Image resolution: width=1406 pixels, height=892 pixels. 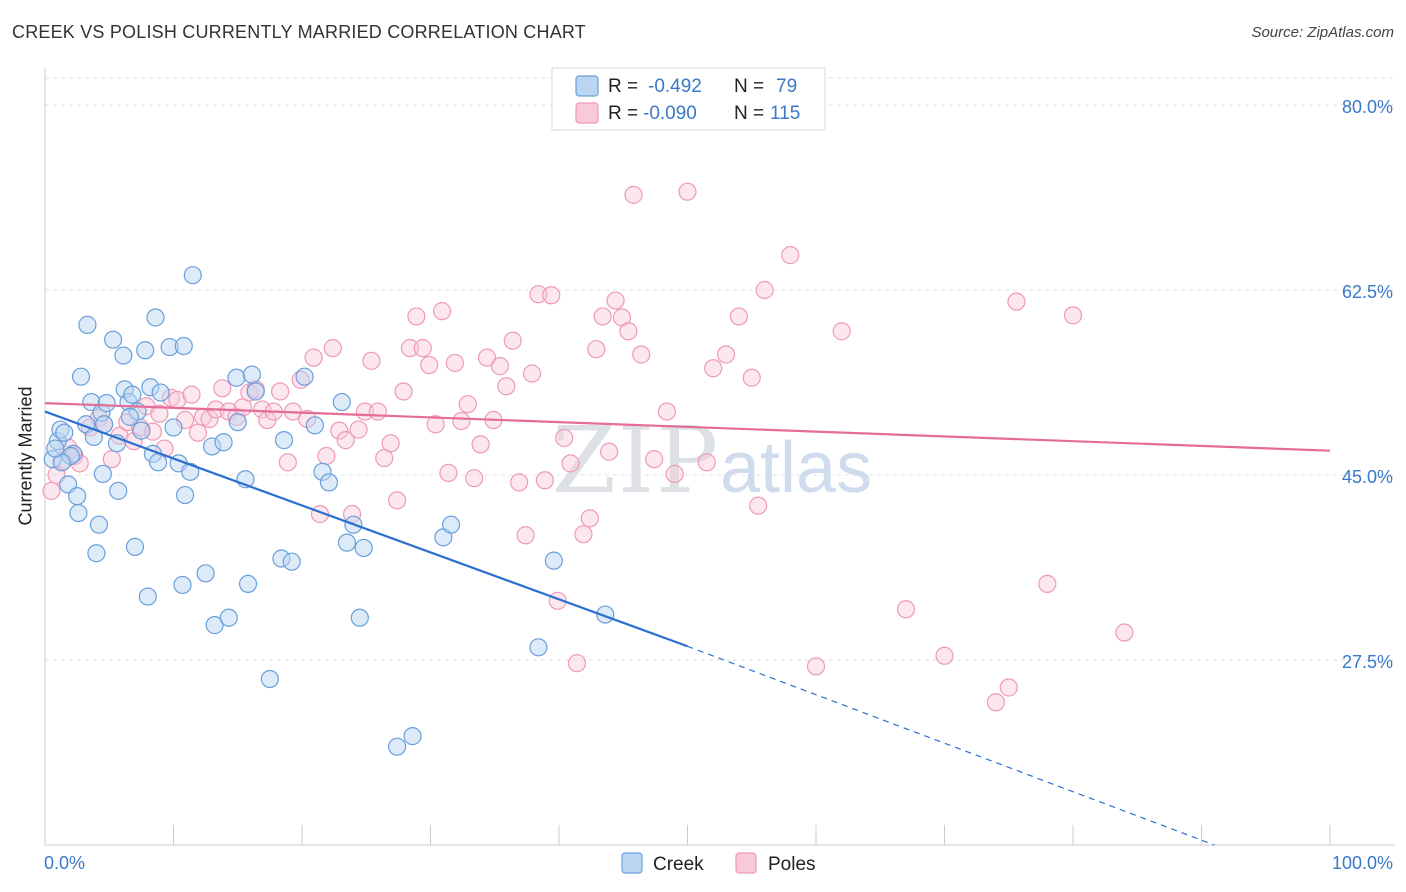 What do you see at coordinates (951, 745) in the screenshot?
I see `creek-trendline-extension` at bounding box center [951, 745].